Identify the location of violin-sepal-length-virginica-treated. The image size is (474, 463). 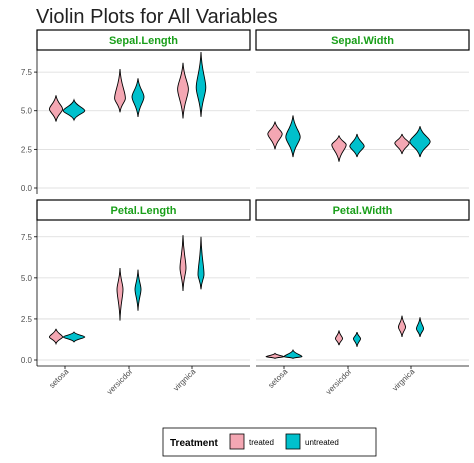
(183, 90).